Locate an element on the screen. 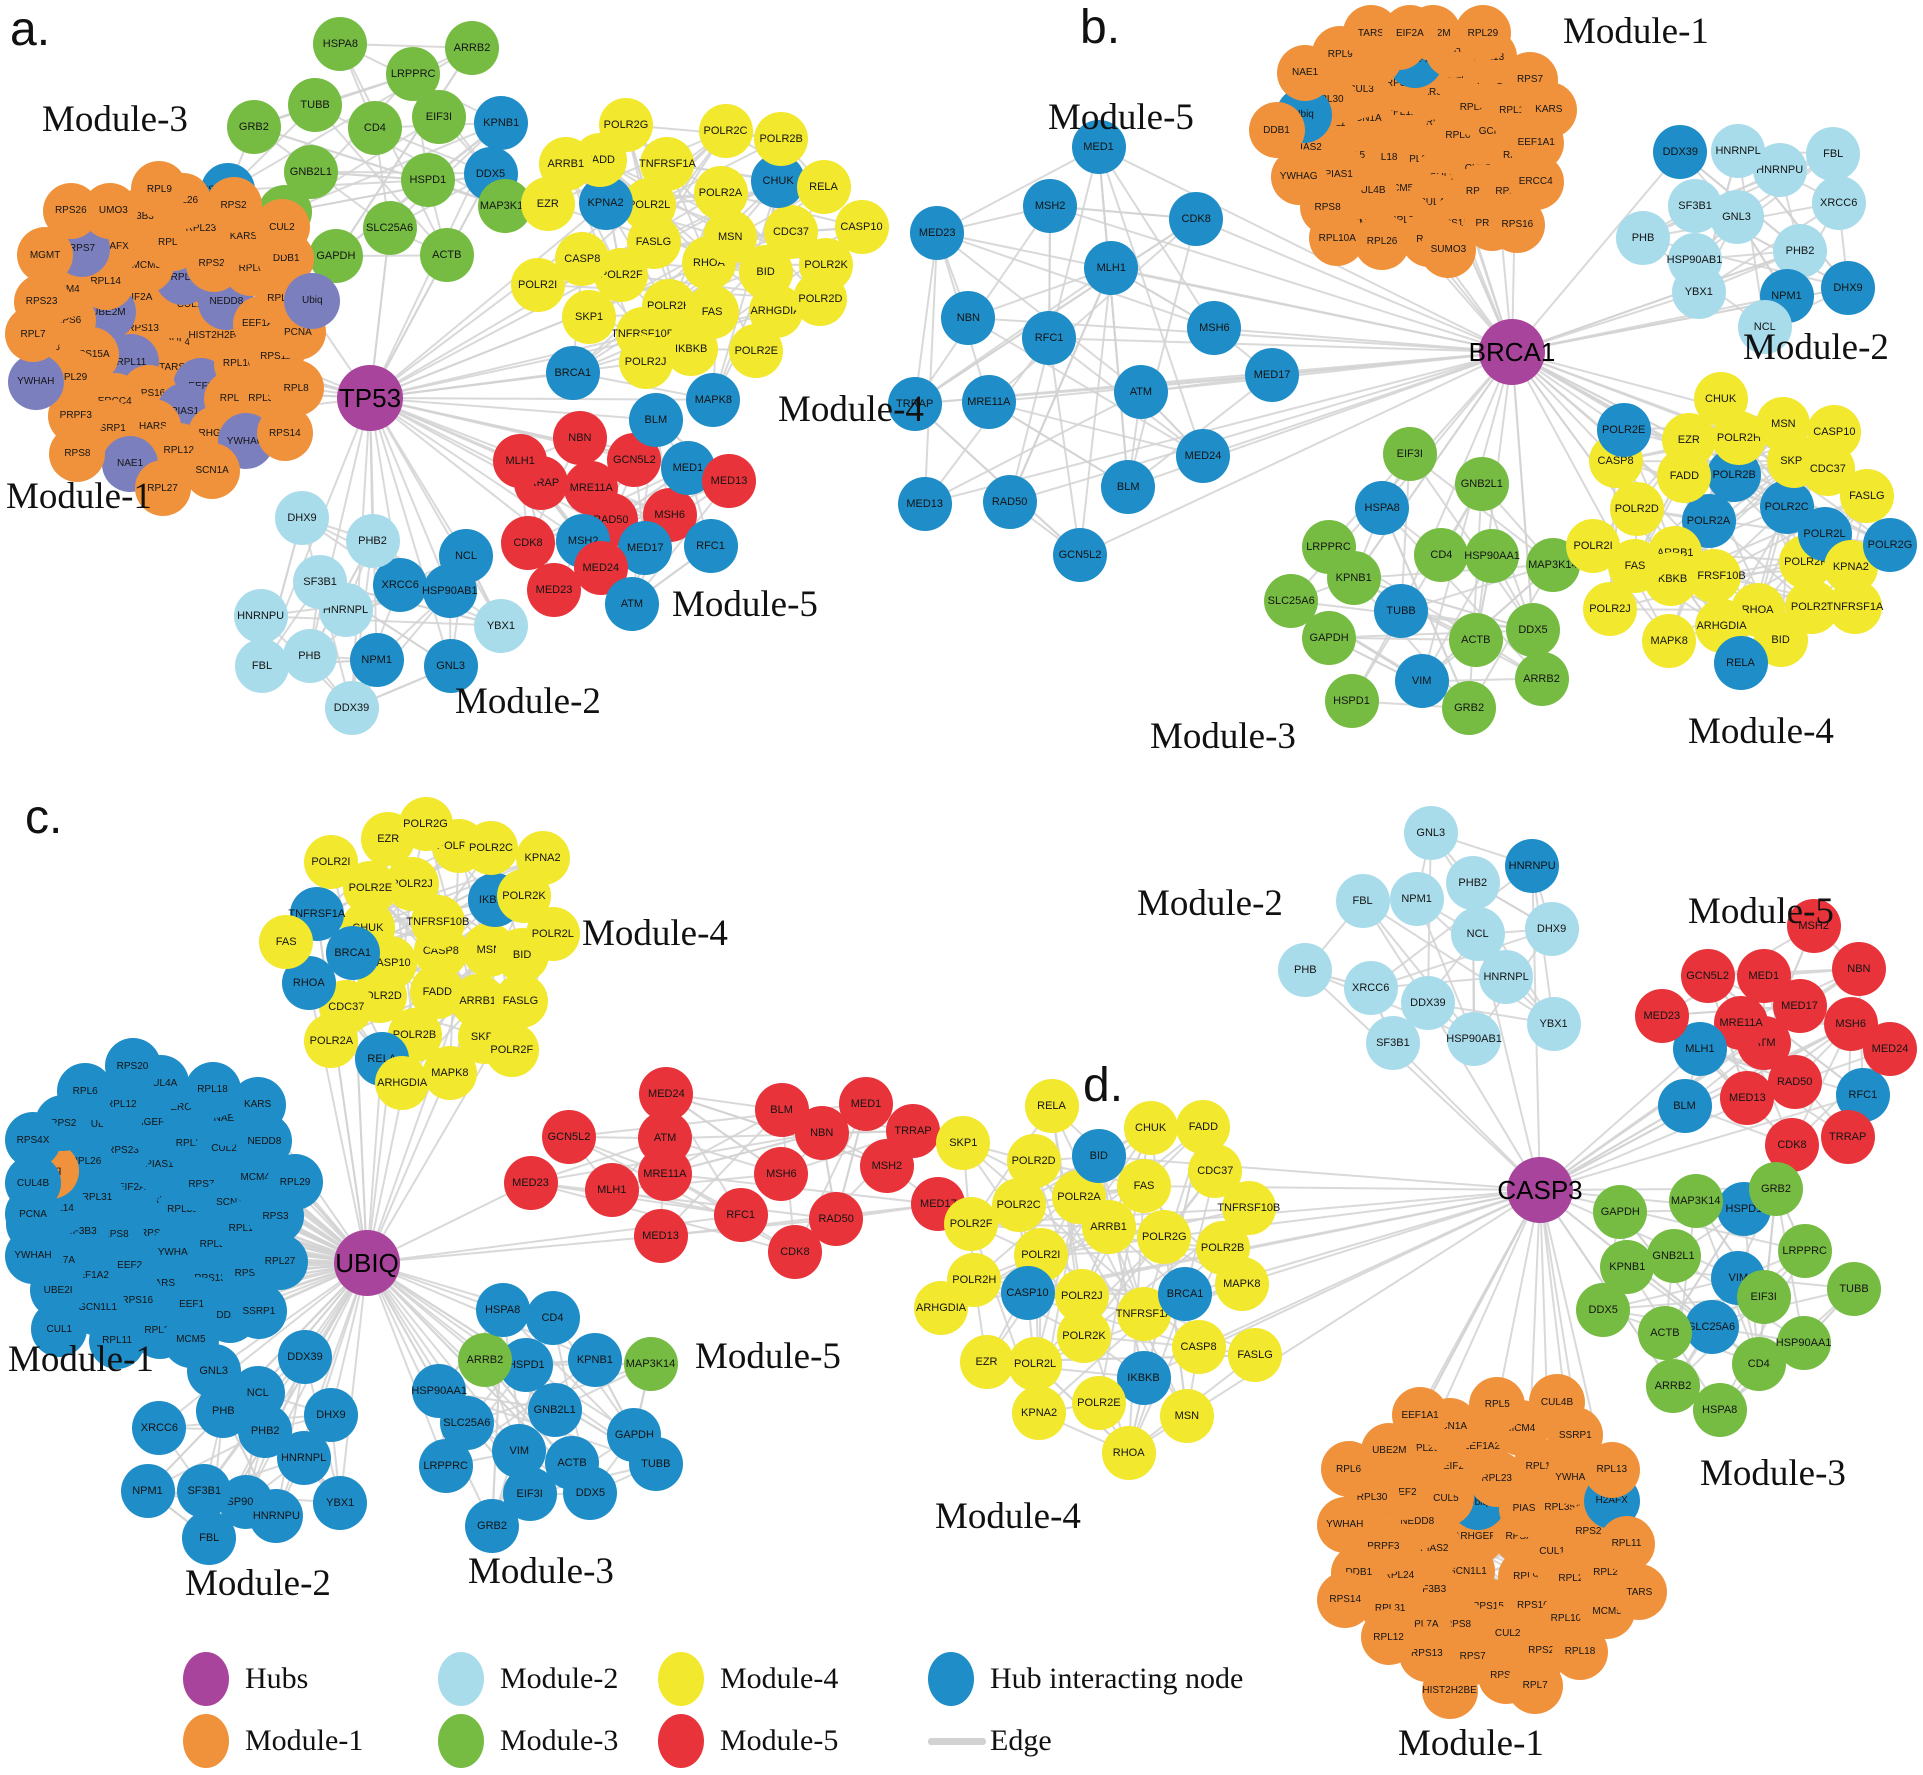  node-ssrp1: SSRP1 is located at coordinates (258, 1311).